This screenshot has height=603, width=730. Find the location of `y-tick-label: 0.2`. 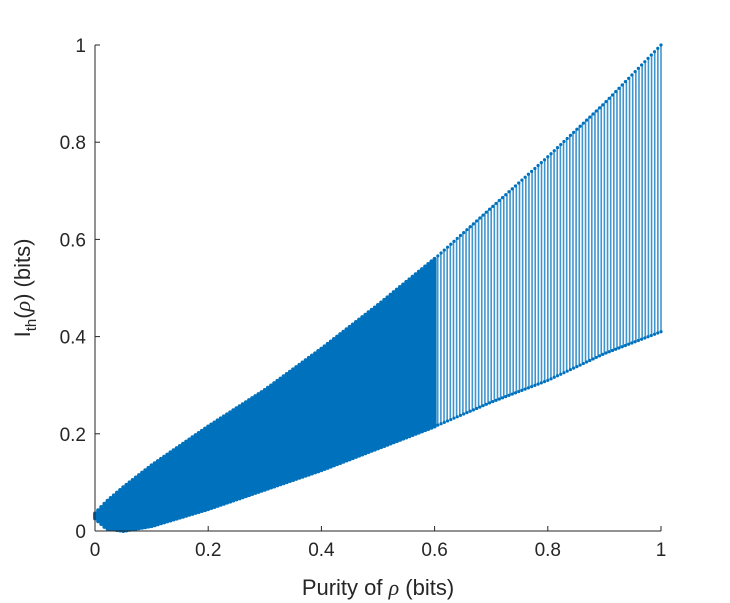

y-tick-label: 0.2 is located at coordinates (73, 435).